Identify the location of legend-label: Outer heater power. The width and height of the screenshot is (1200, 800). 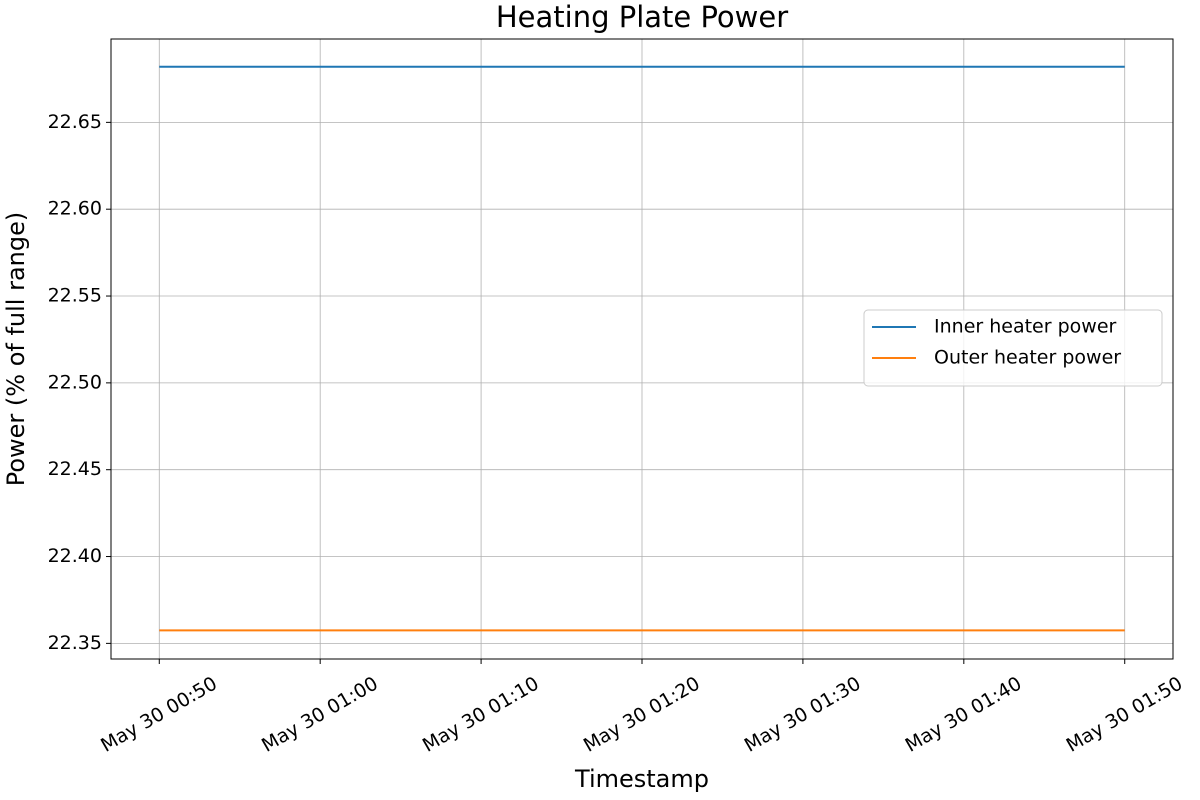
(1027, 358).